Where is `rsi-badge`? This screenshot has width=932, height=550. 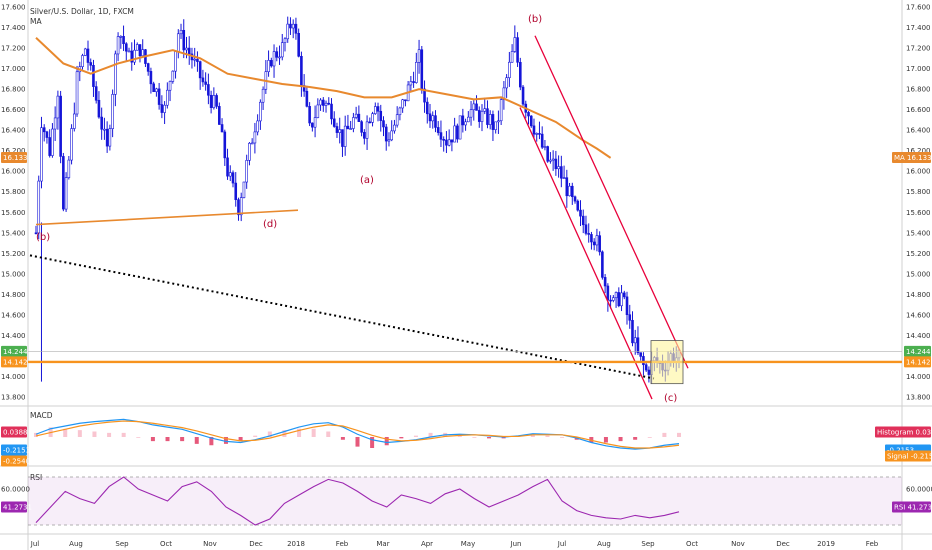
rsi-badge is located at coordinates (14, 507).